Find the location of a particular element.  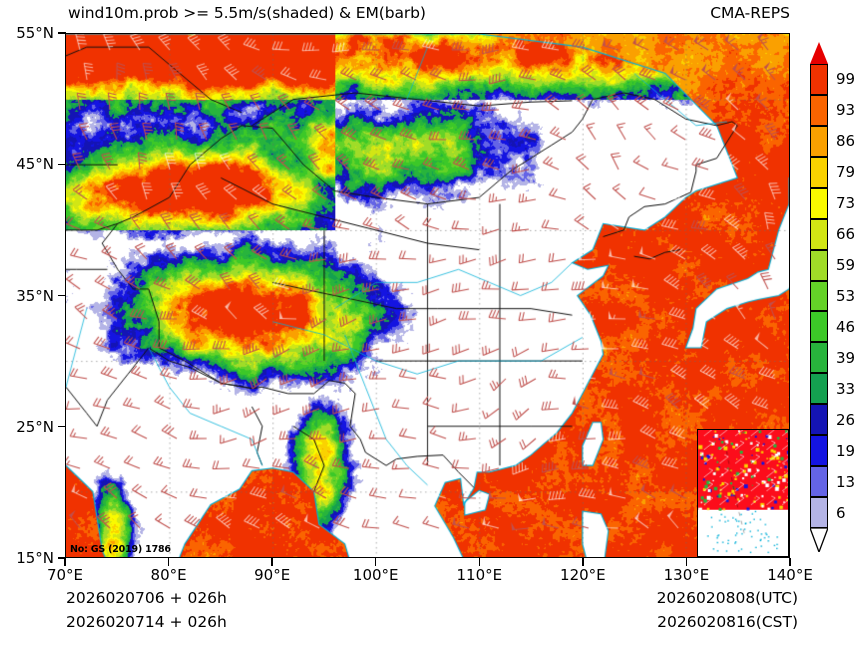

colorbar-tick-label: 13 is located at coordinates (846, 481).